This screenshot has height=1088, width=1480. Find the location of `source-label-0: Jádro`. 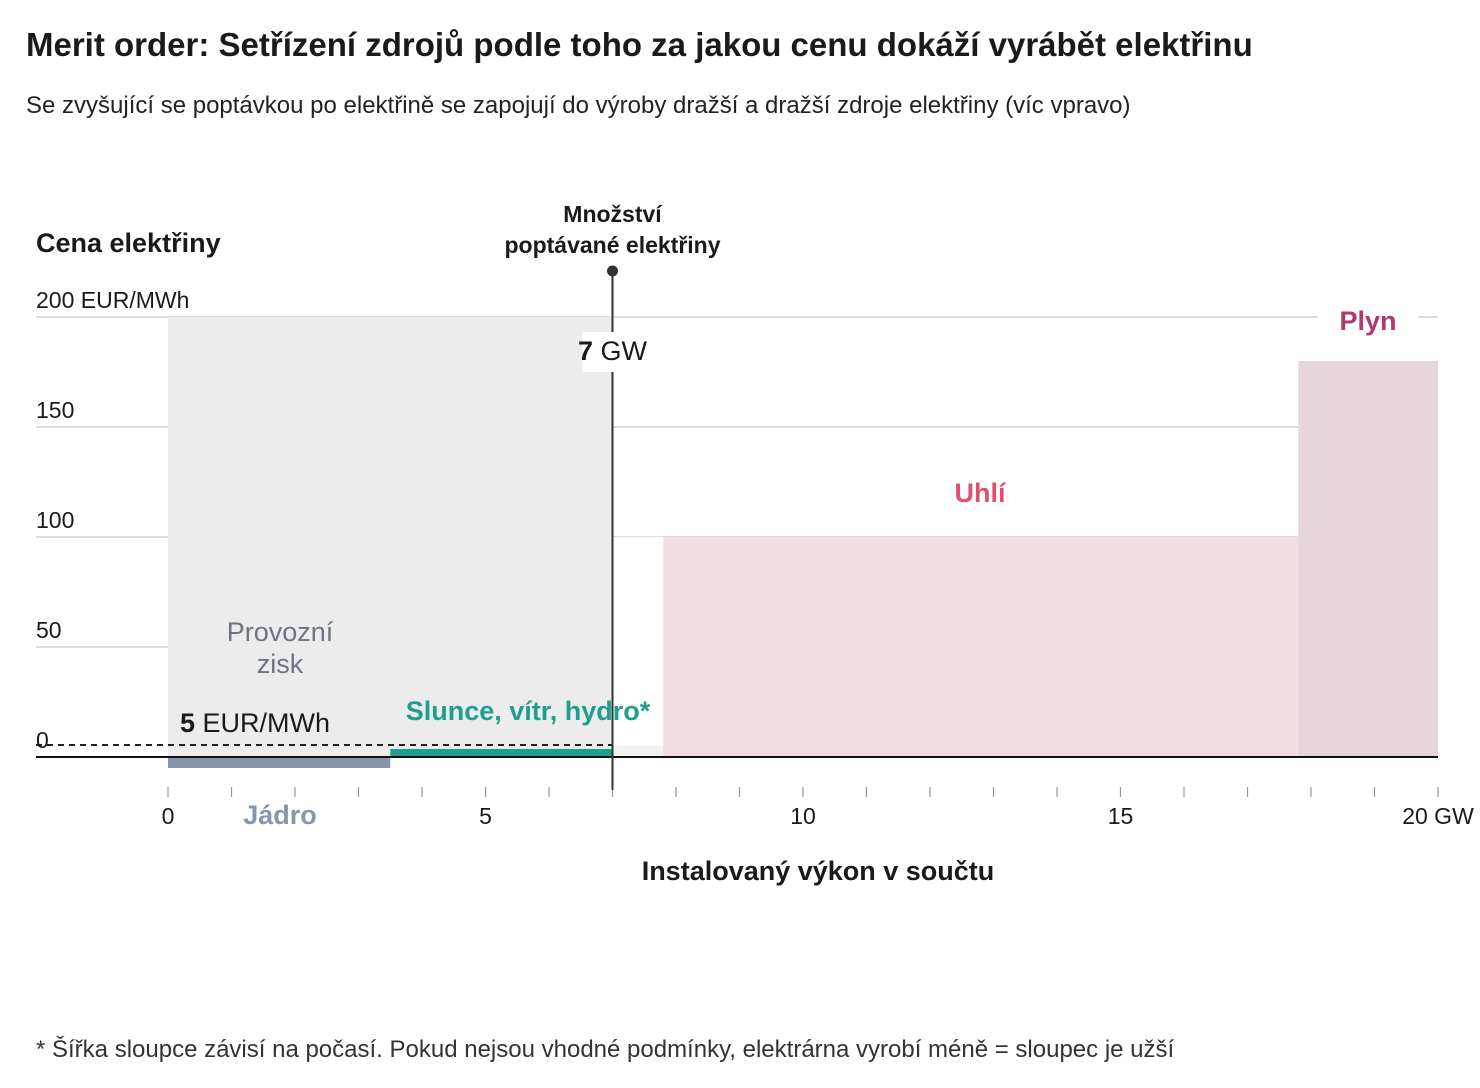

source-label-0: Jádro is located at coordinates (280, 815).